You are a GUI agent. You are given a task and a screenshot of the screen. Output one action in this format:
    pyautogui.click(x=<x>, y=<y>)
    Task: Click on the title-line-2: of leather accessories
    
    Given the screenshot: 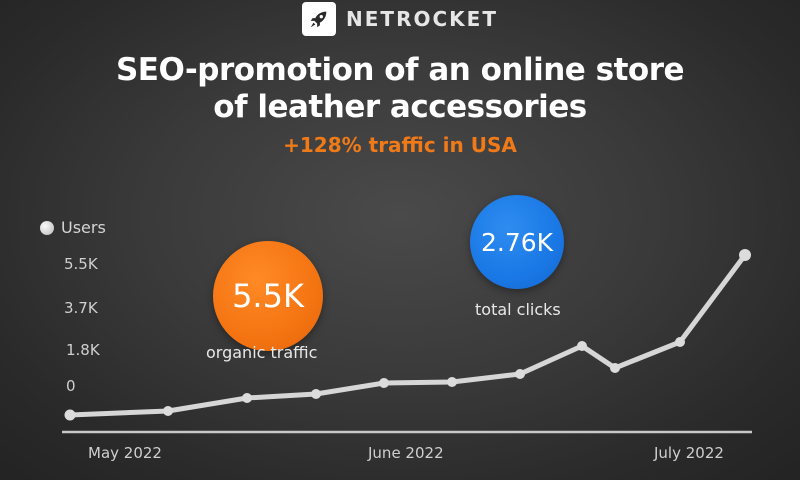 What is the action you would take?
    pyautogui.click(x=400, y=107)
    